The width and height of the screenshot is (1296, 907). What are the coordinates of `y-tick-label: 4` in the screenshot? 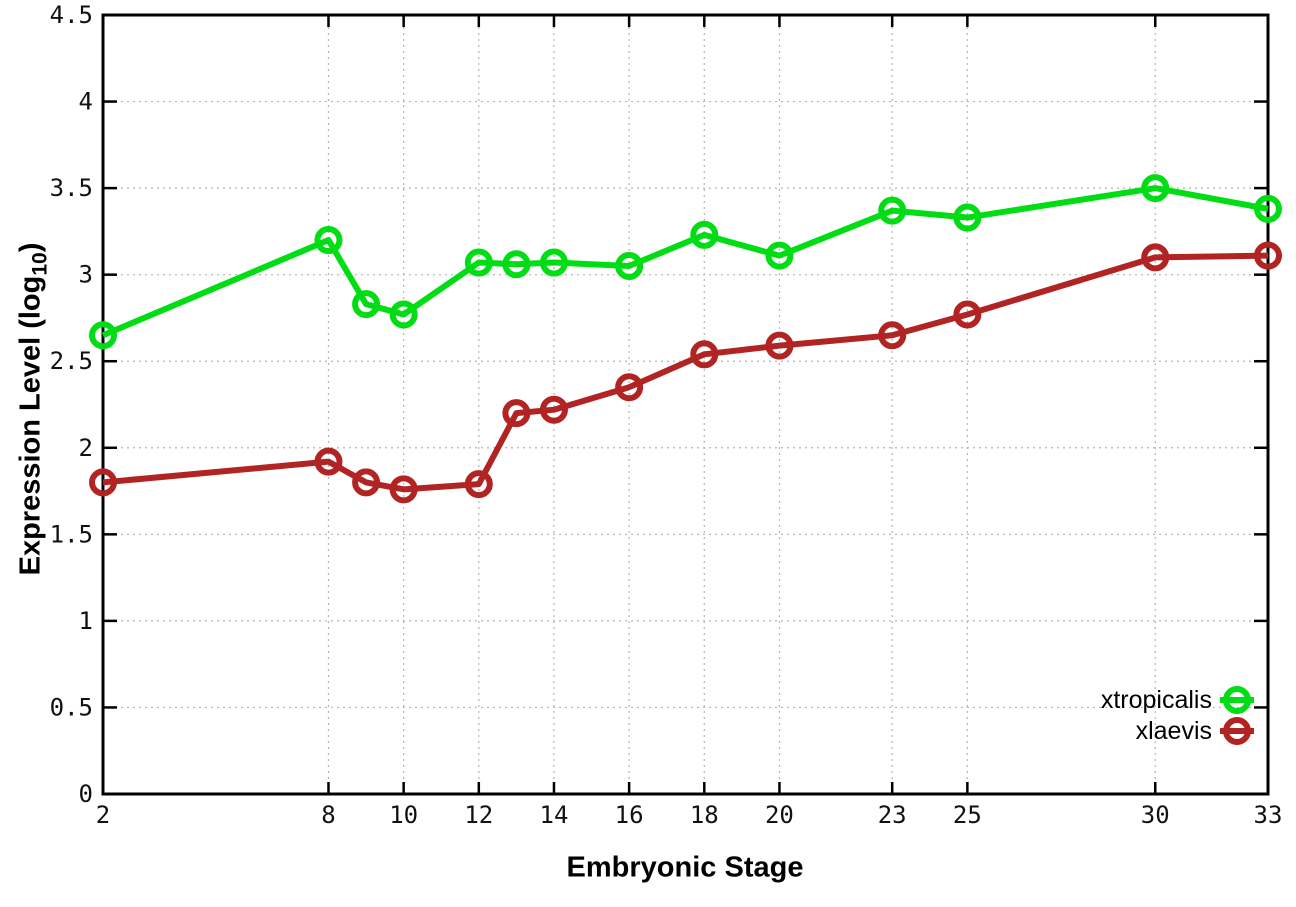 It's located at (86, 102).